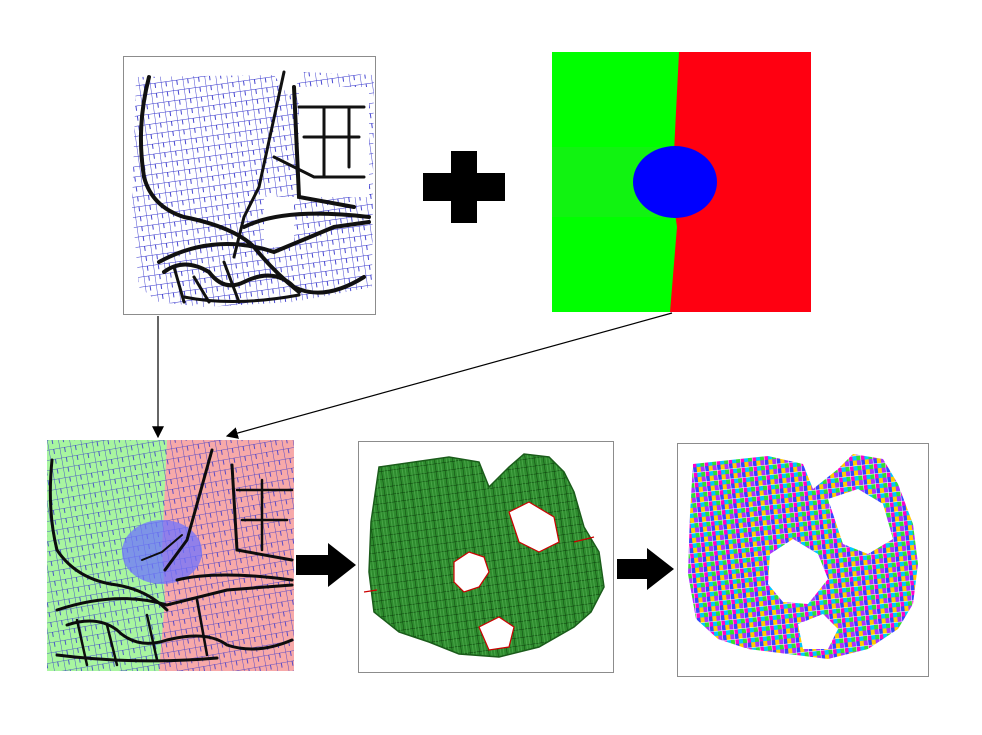 The width and height of the screenshot is (982, 735). Describe the element at coordinates (464, 187) in the screenshot. I see `plus-icon` at that location.